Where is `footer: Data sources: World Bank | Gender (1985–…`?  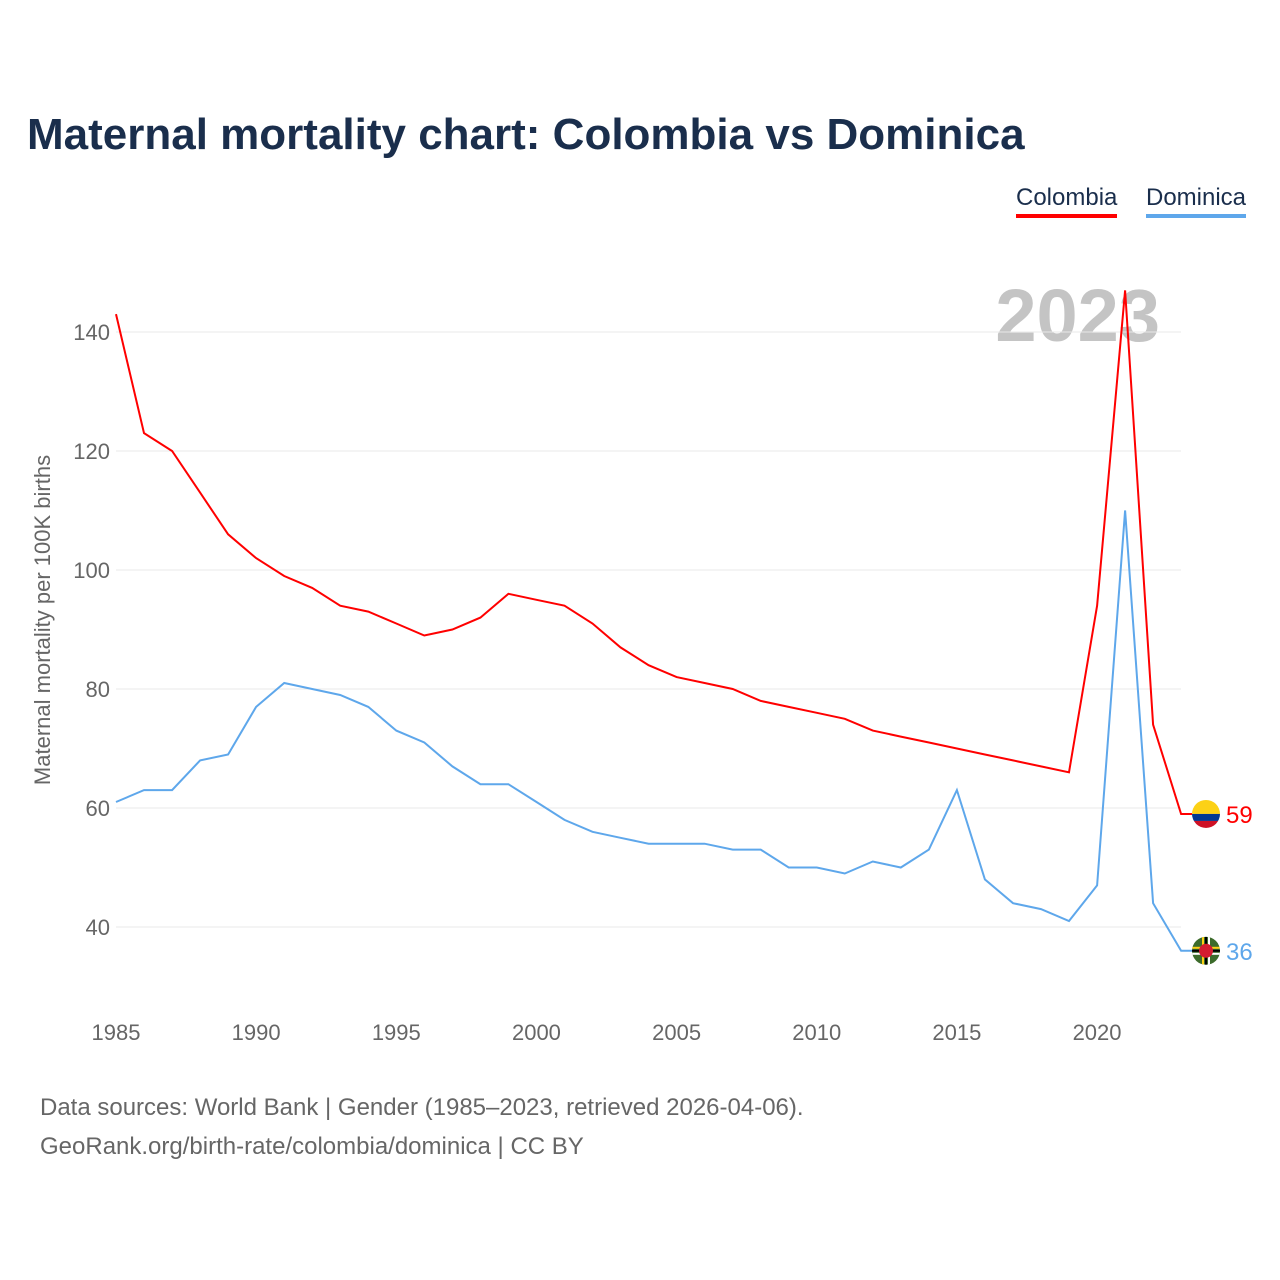 footer: Data sources: World Bank | Gender (1985–… is located at coordinates (422, 1127).